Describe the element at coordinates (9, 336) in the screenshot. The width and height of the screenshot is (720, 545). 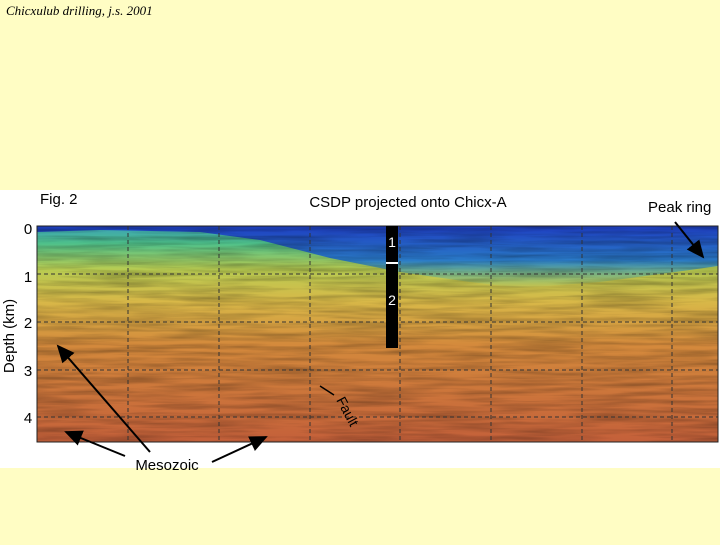
I see `y-axis-label: Depth (km)` at that location.